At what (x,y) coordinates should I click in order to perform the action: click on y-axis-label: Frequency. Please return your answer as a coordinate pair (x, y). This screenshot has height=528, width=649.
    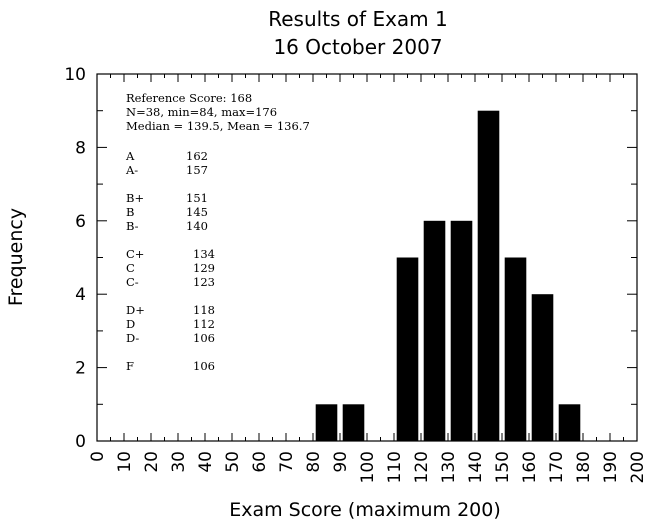
    Looking at the image, I should click on (16, 257).